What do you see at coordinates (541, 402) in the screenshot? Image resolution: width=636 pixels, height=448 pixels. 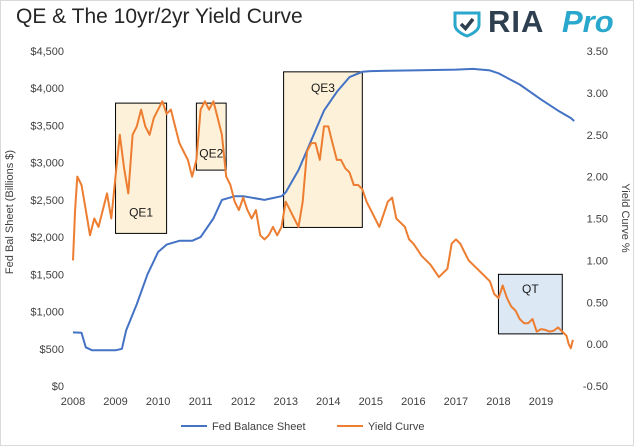 I see `x-tick-label: 2019` at bounding box center [541, 402].